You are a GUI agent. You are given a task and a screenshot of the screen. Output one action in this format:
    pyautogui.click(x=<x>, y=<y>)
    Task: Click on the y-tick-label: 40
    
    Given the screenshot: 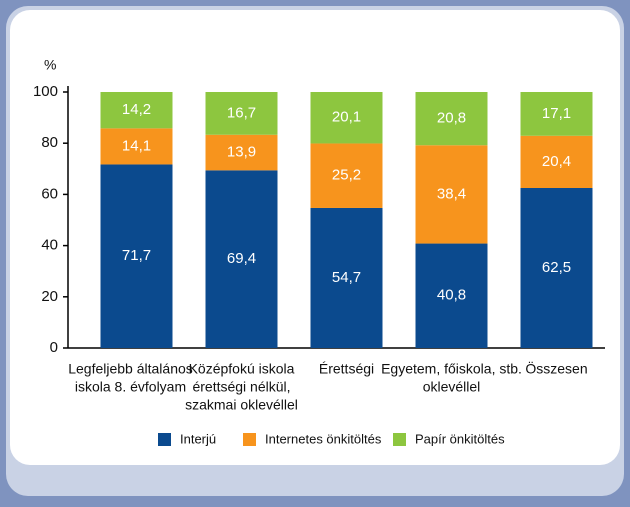 What is the action you would take?
    pyautogui.click(x=49, y=245)
    